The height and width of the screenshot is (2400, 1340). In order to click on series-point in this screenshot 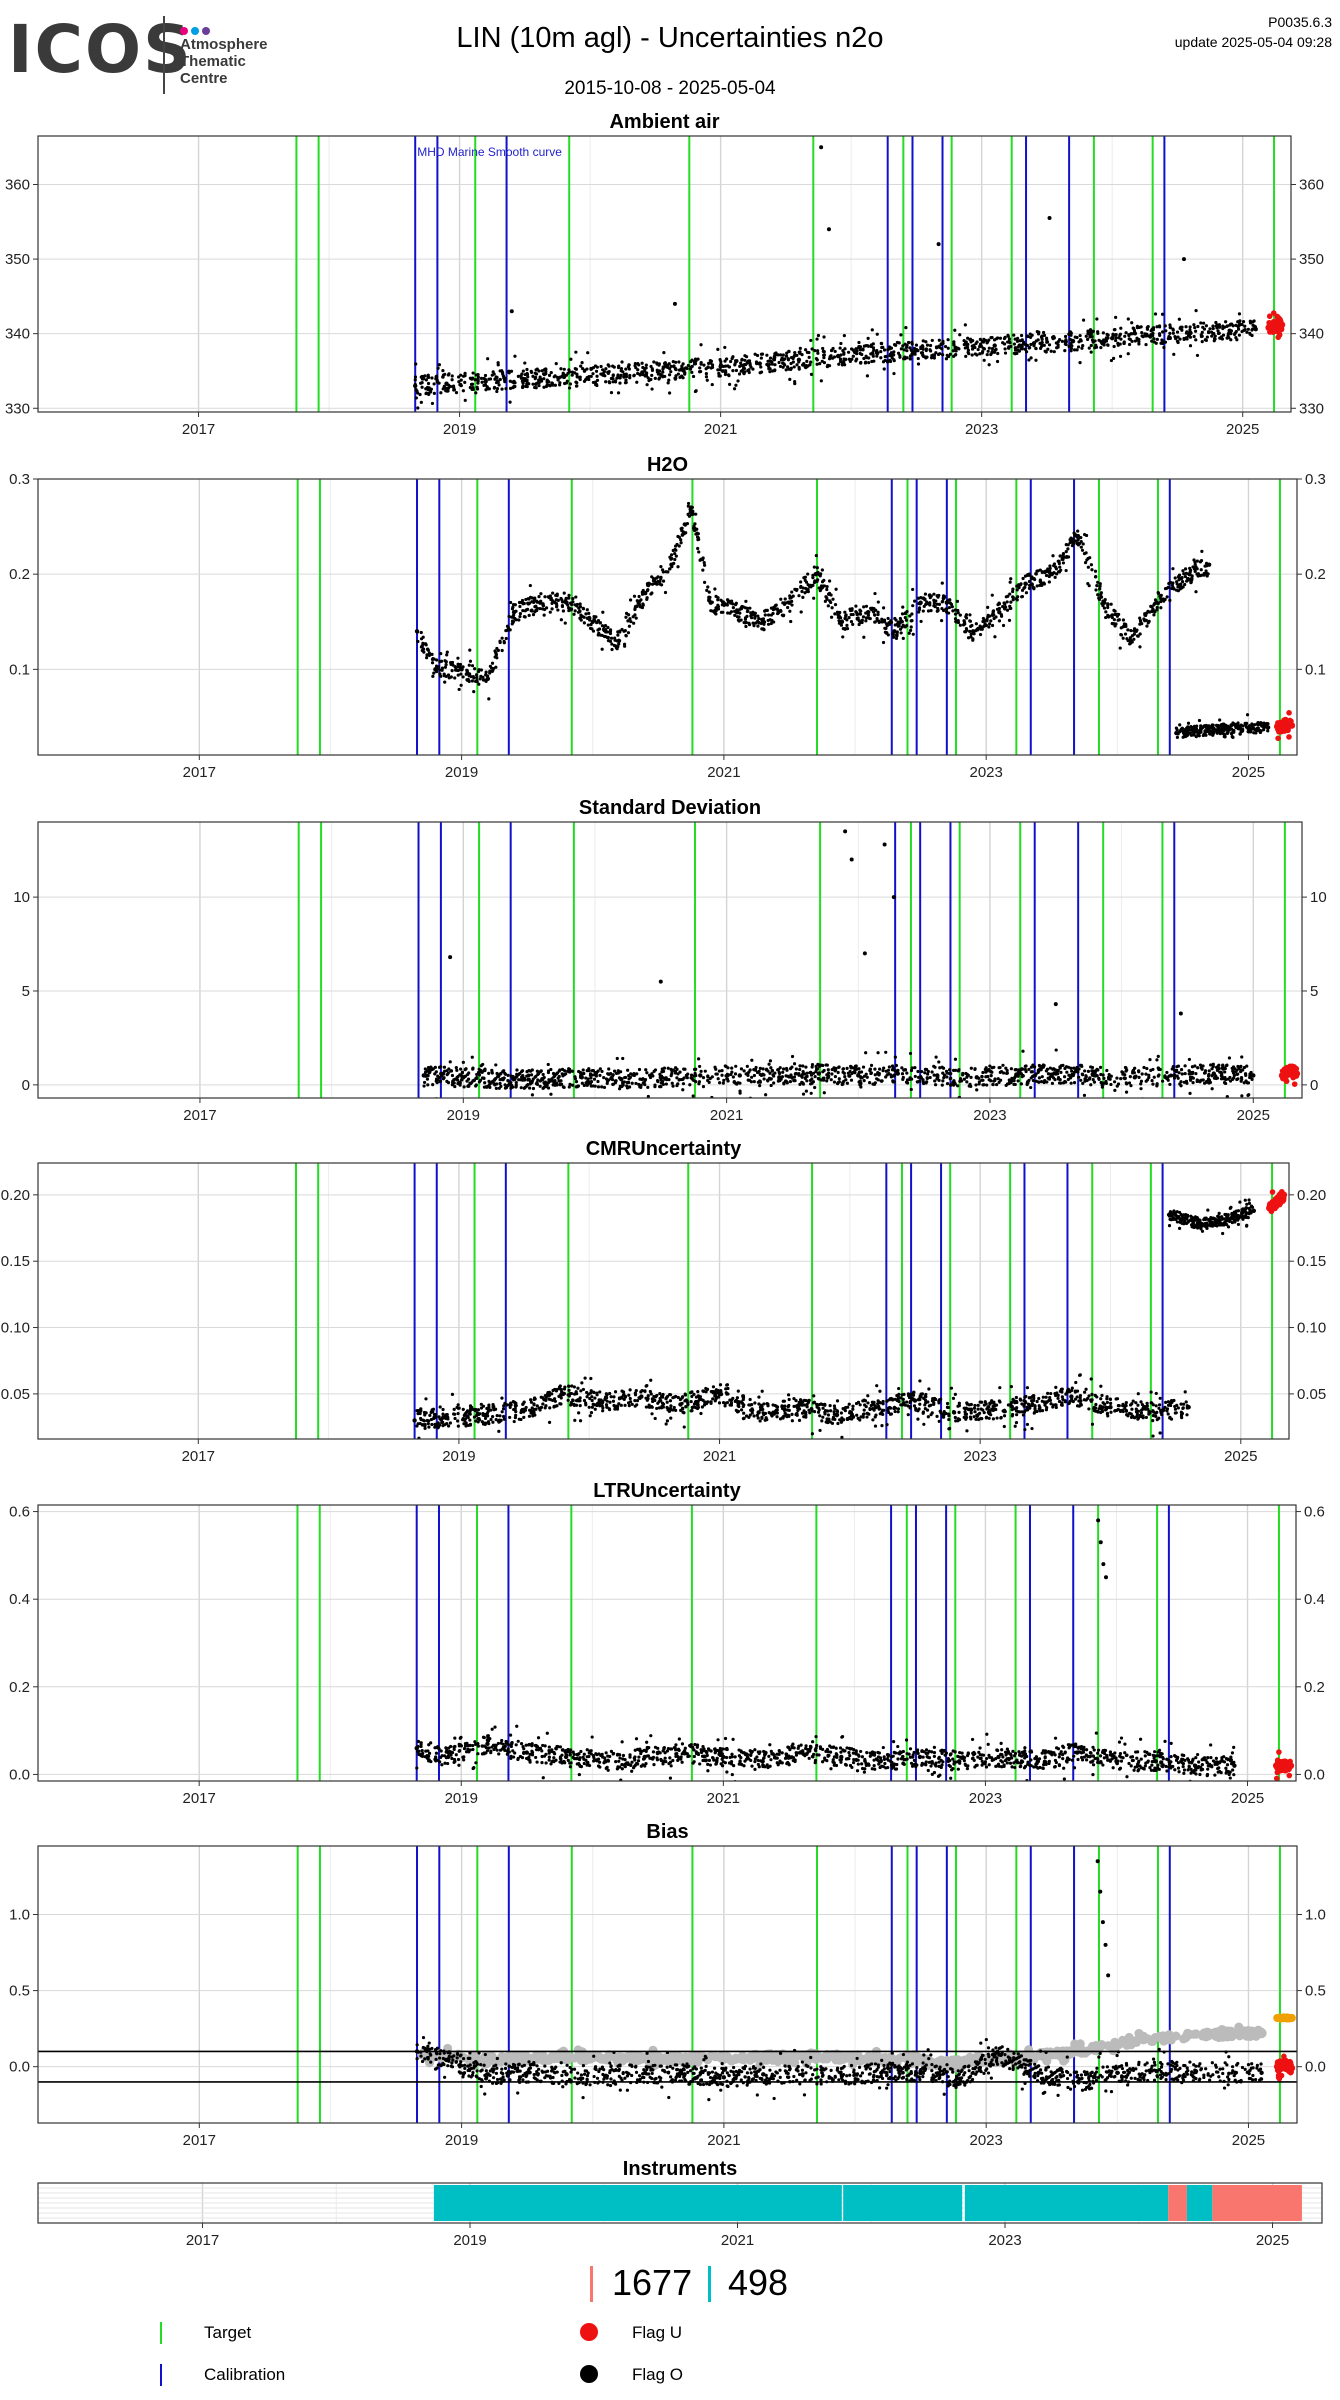, I will do `click(514, 612)`.